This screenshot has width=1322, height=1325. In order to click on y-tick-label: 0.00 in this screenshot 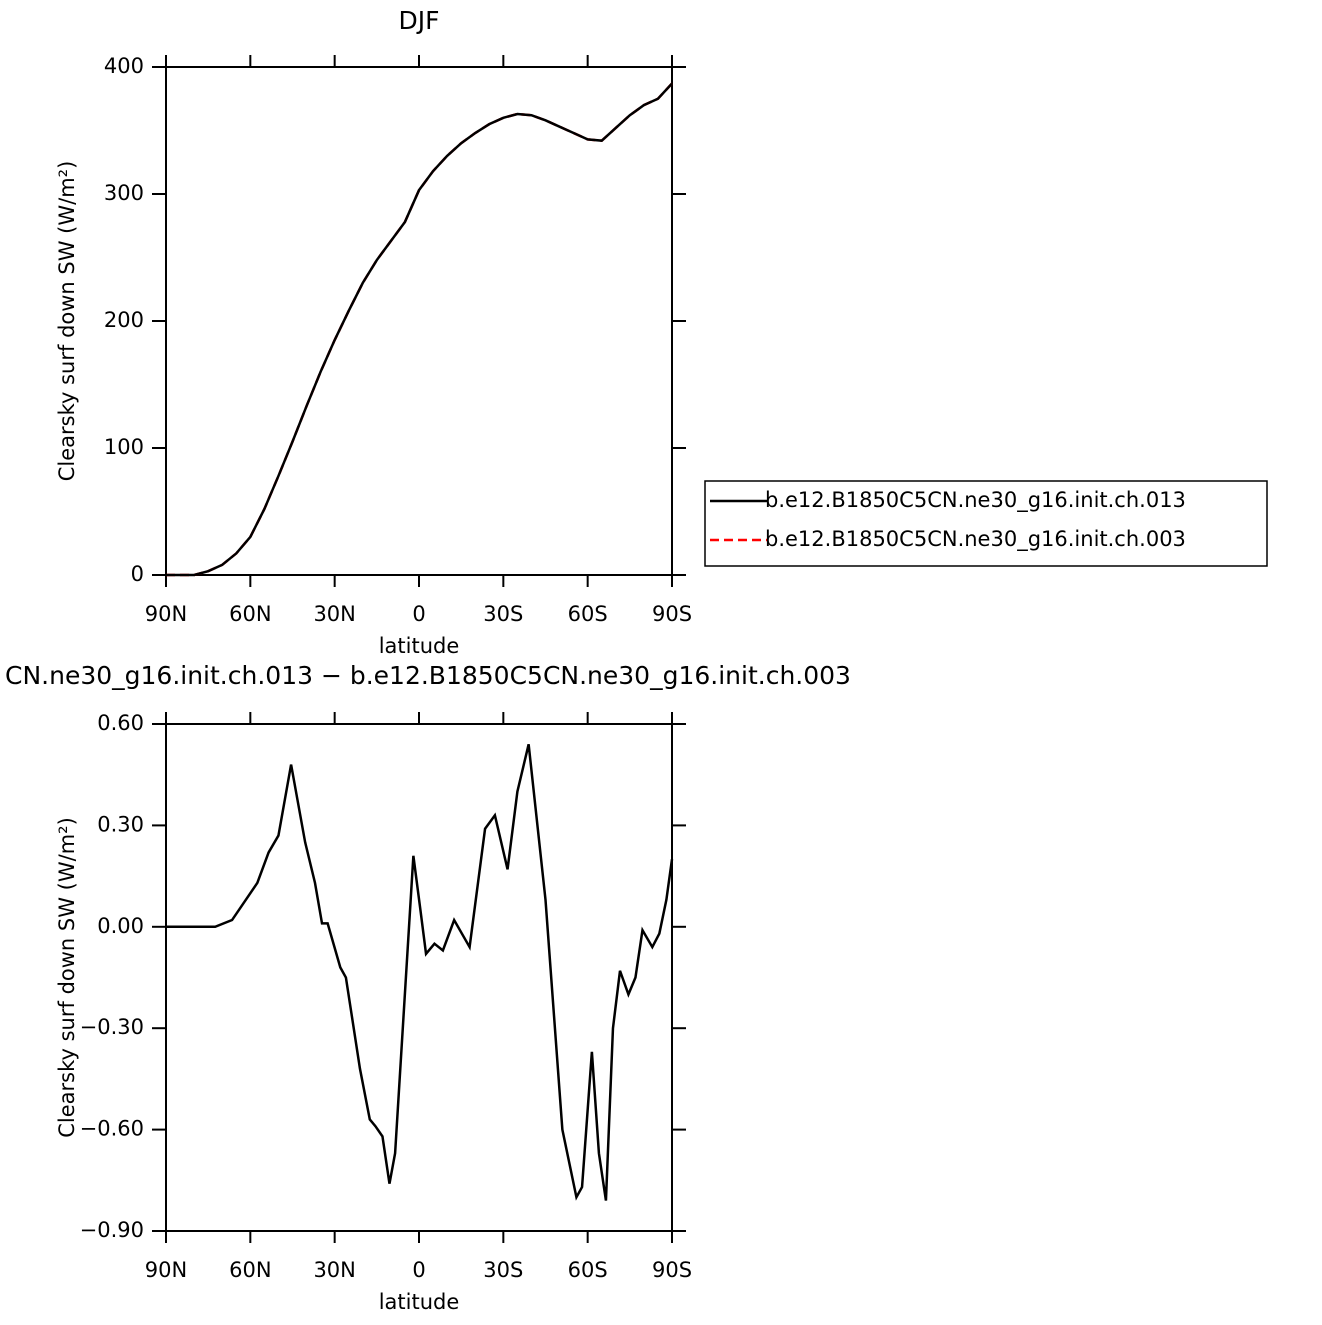, I will do `click(120, 926)`.